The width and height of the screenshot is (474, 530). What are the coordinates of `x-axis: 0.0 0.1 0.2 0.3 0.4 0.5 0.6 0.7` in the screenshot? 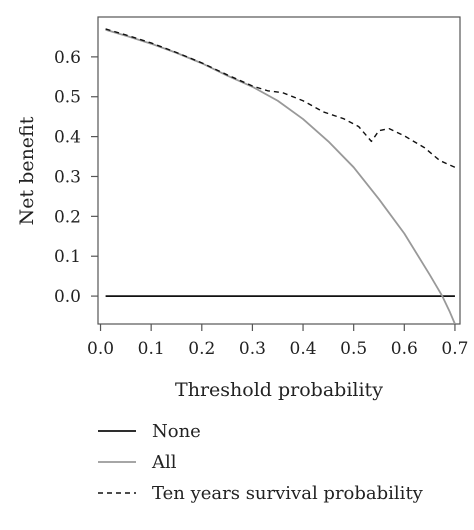 It's located at (277, 341).